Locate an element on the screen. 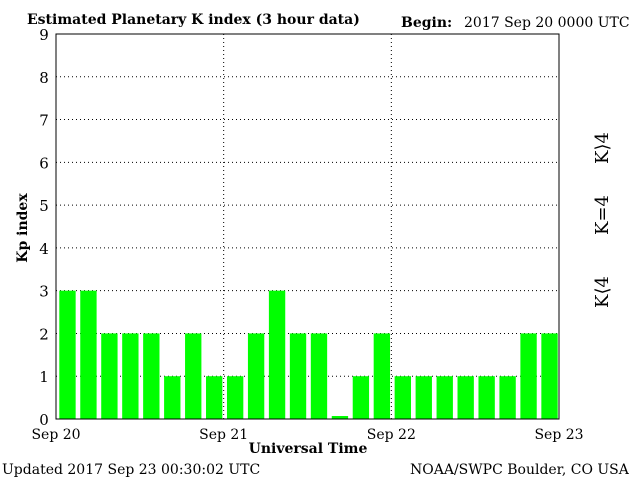 Image resolution: width=640 pixels, height=480 pixels. x-axis-label: Universal Time is located at coordinates (308, 449).